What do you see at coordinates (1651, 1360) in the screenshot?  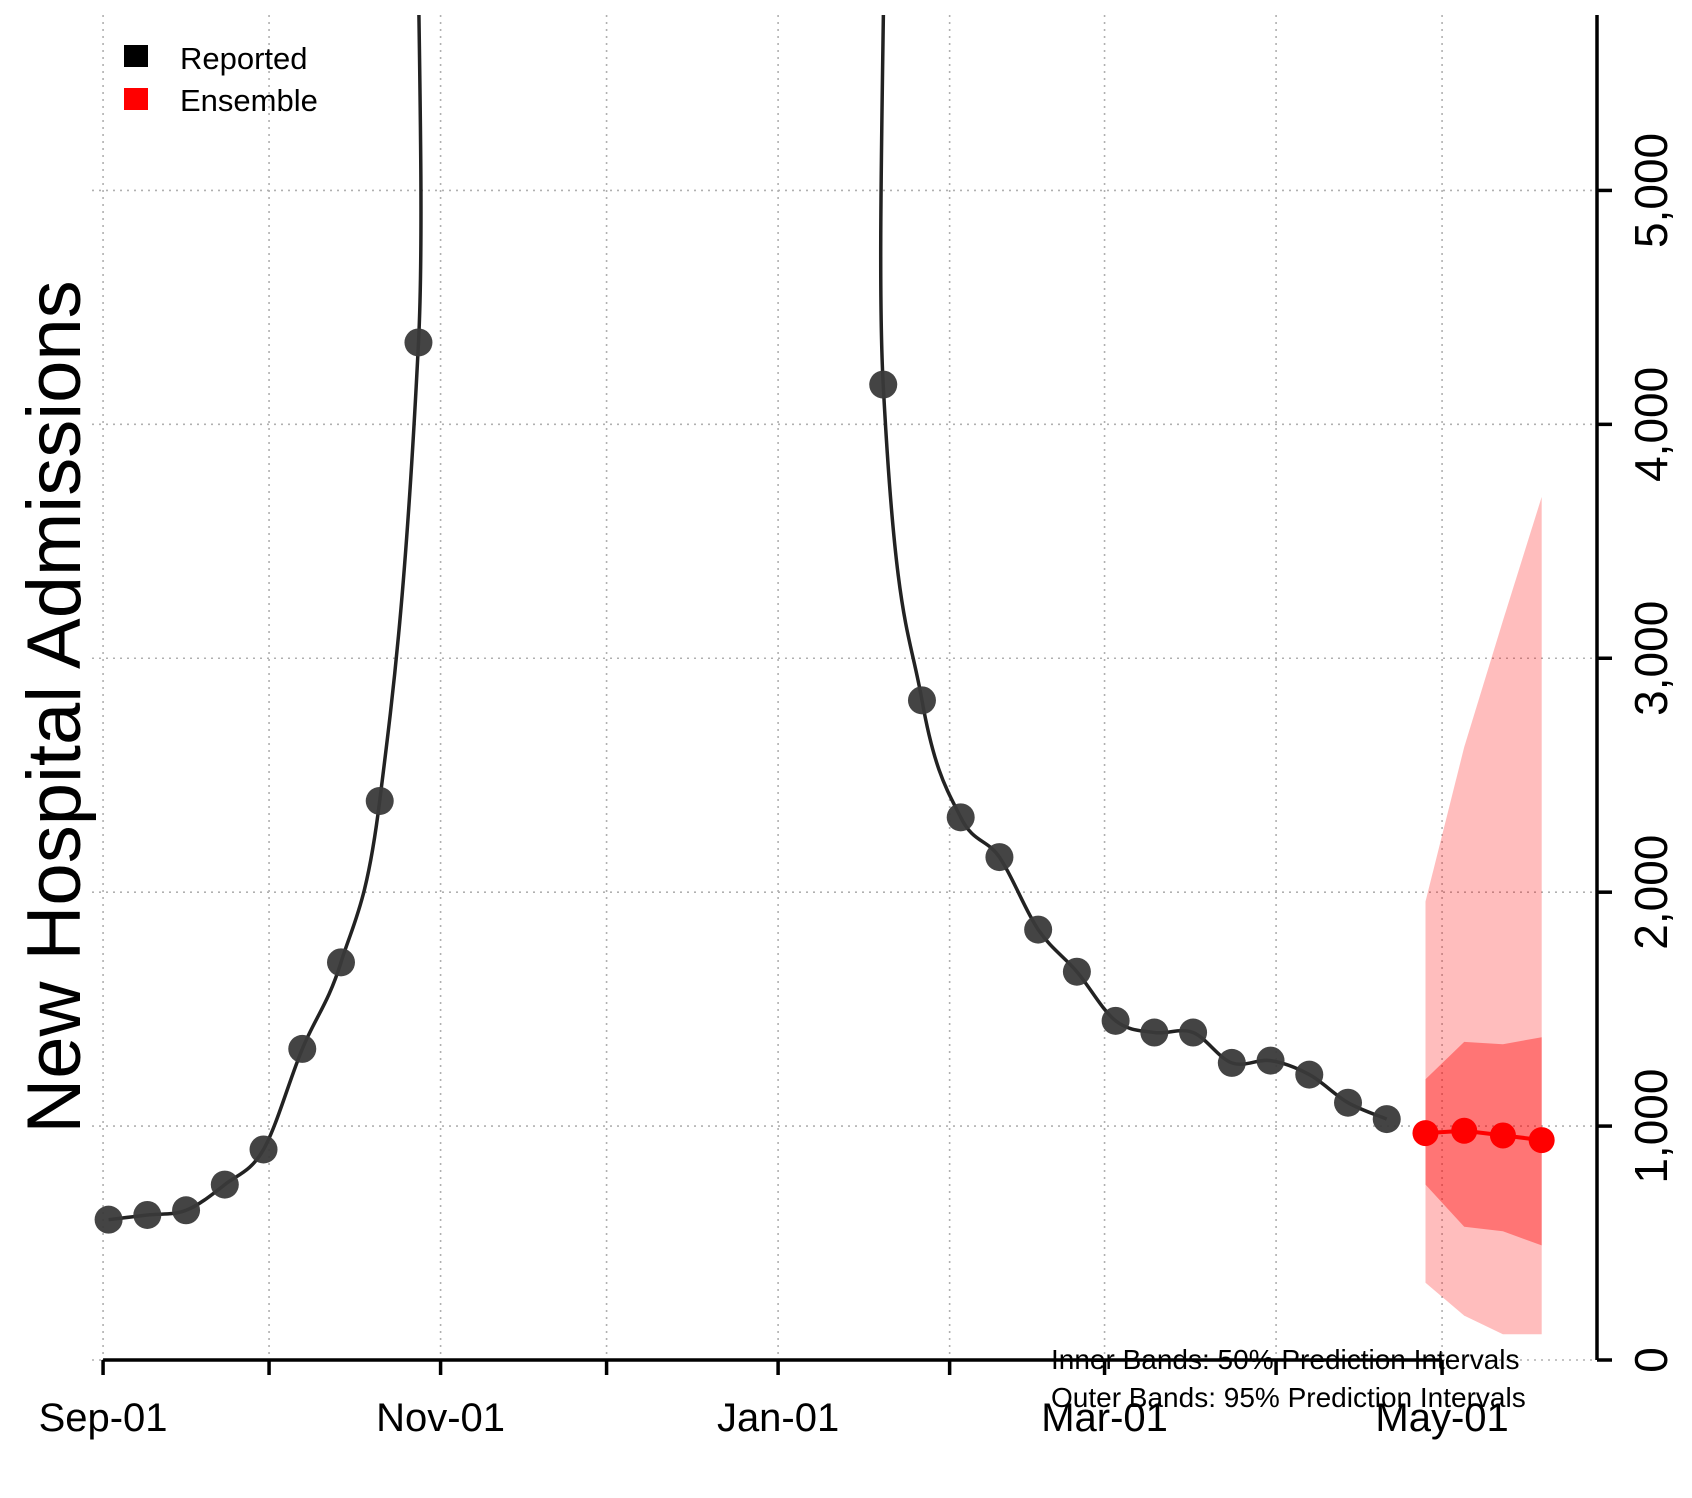 I see `y-tick-label: 0` at bounding box center [1651, 1360].